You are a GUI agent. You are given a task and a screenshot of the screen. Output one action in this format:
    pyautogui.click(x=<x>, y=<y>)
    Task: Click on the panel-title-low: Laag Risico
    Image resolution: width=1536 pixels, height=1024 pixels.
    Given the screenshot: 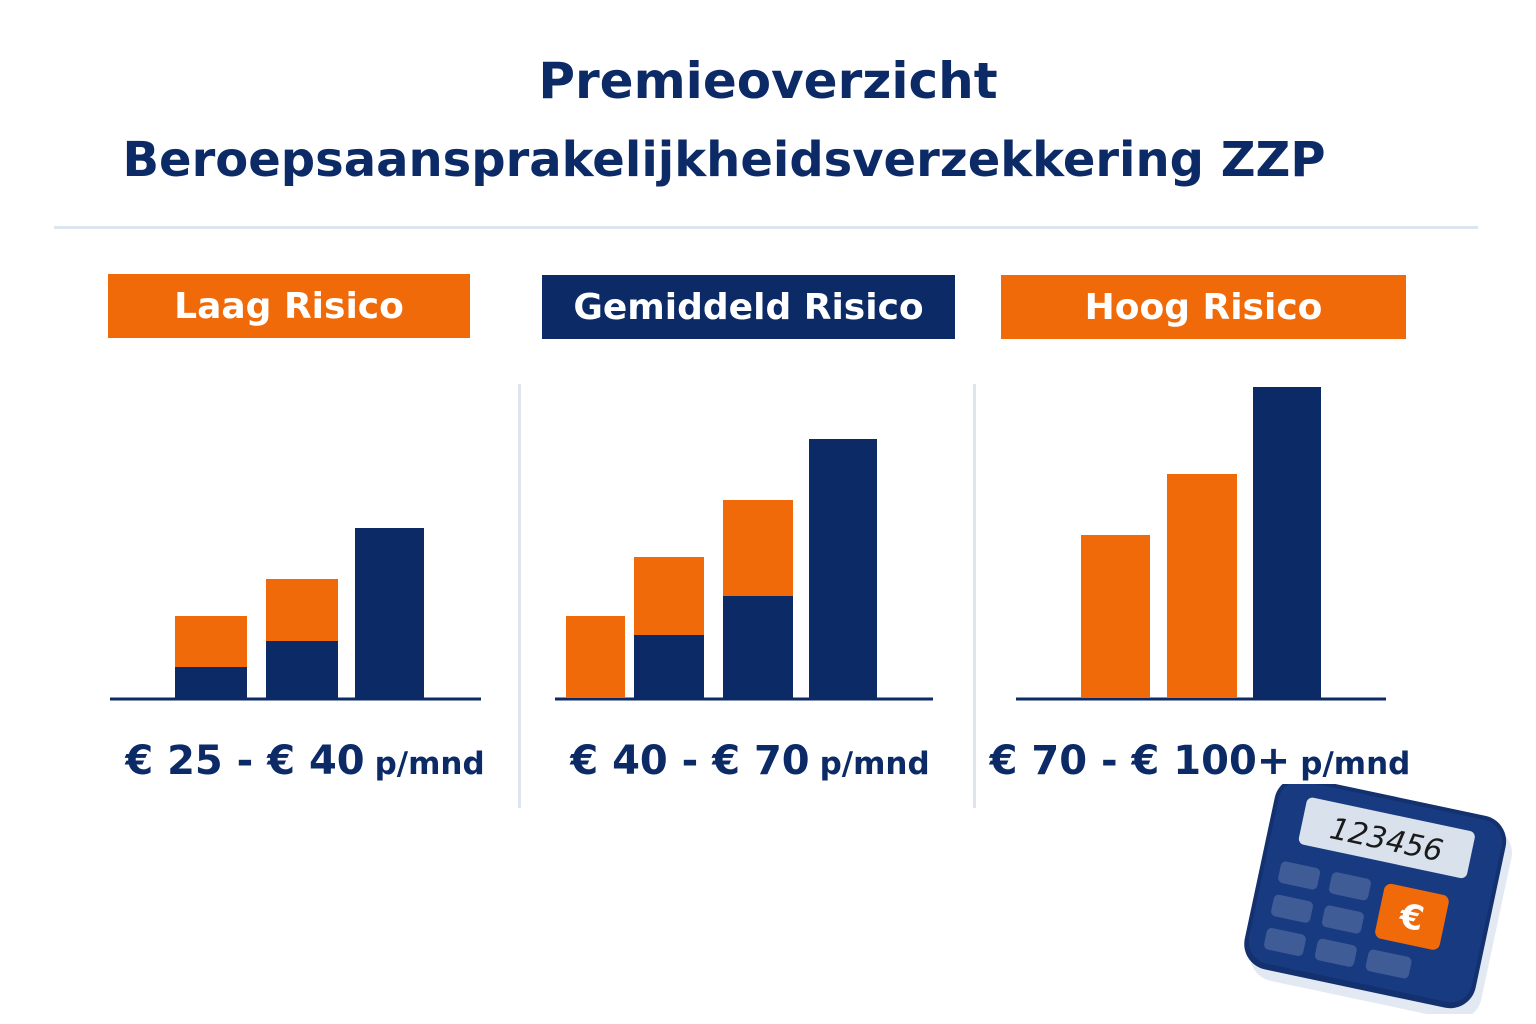 What is the action you would take?
    pyautogui.click(x=289, y=306)
    